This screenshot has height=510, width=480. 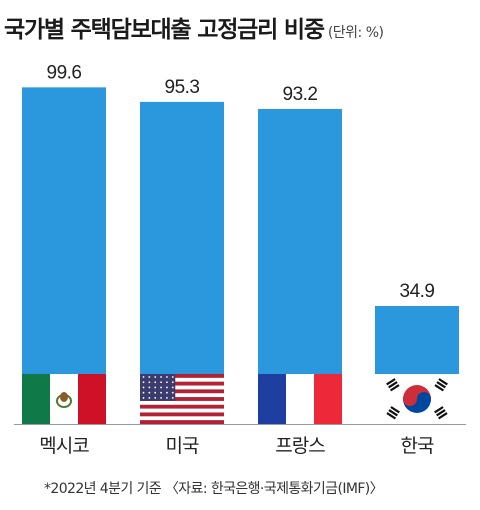 I want to click on korea-flag-icon, so click(x=417, y=399).